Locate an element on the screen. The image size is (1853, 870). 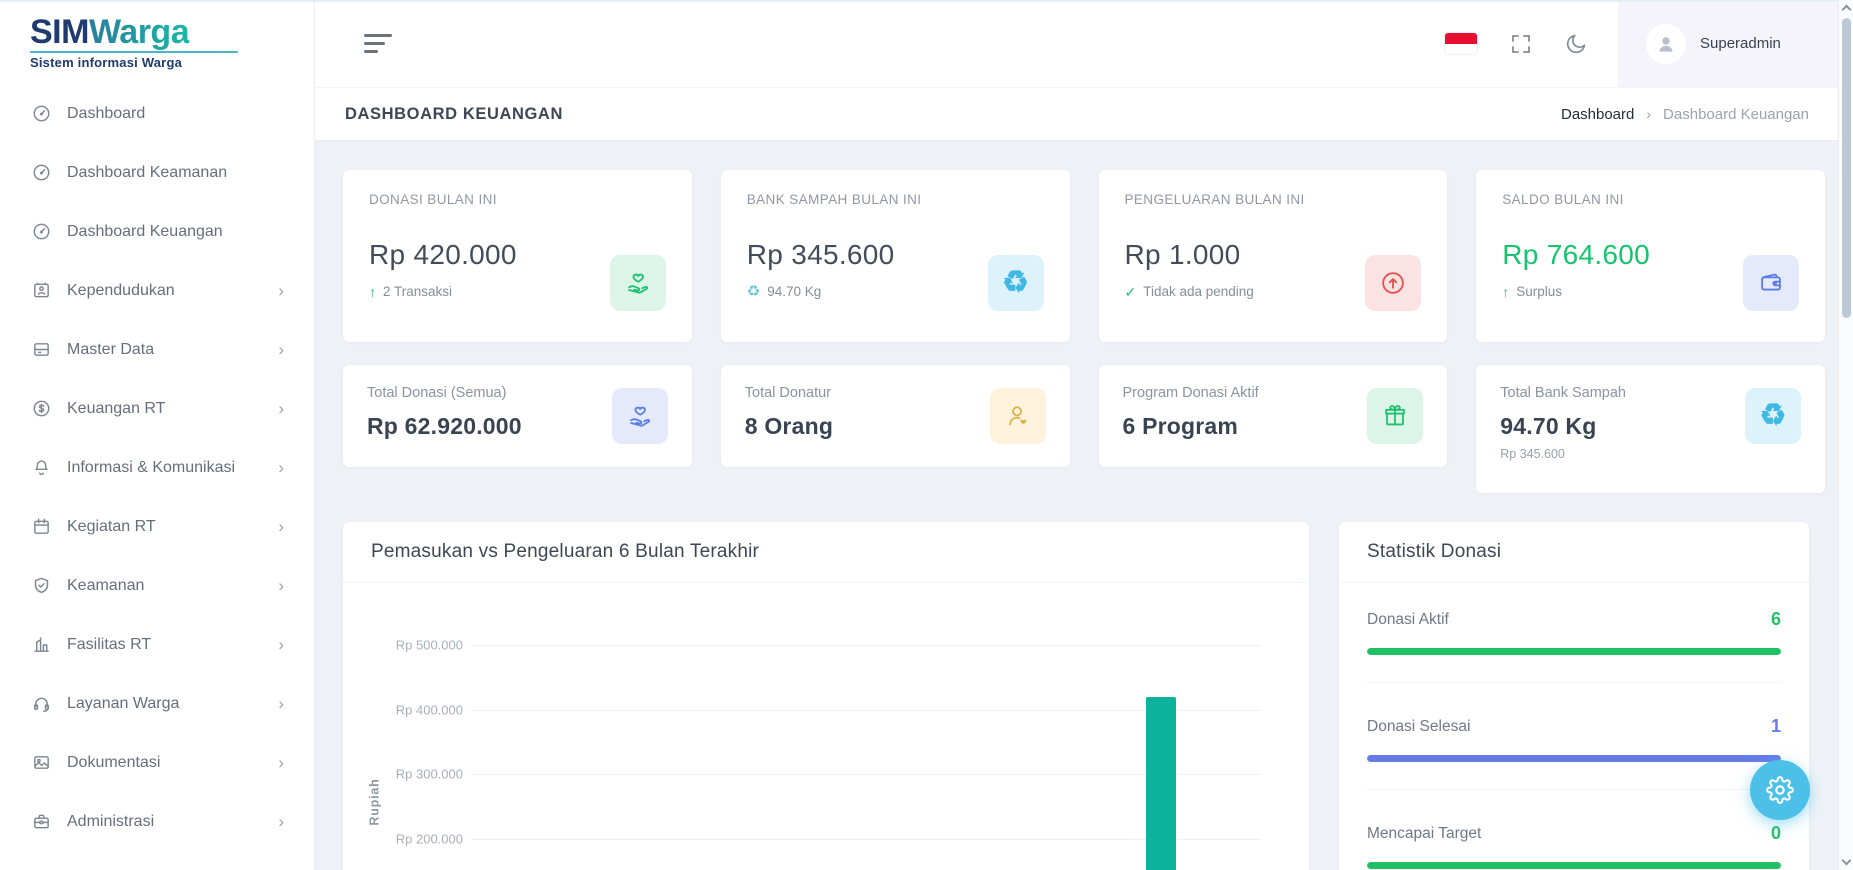
page-scrollbar is located at coordinates (1845, 435).